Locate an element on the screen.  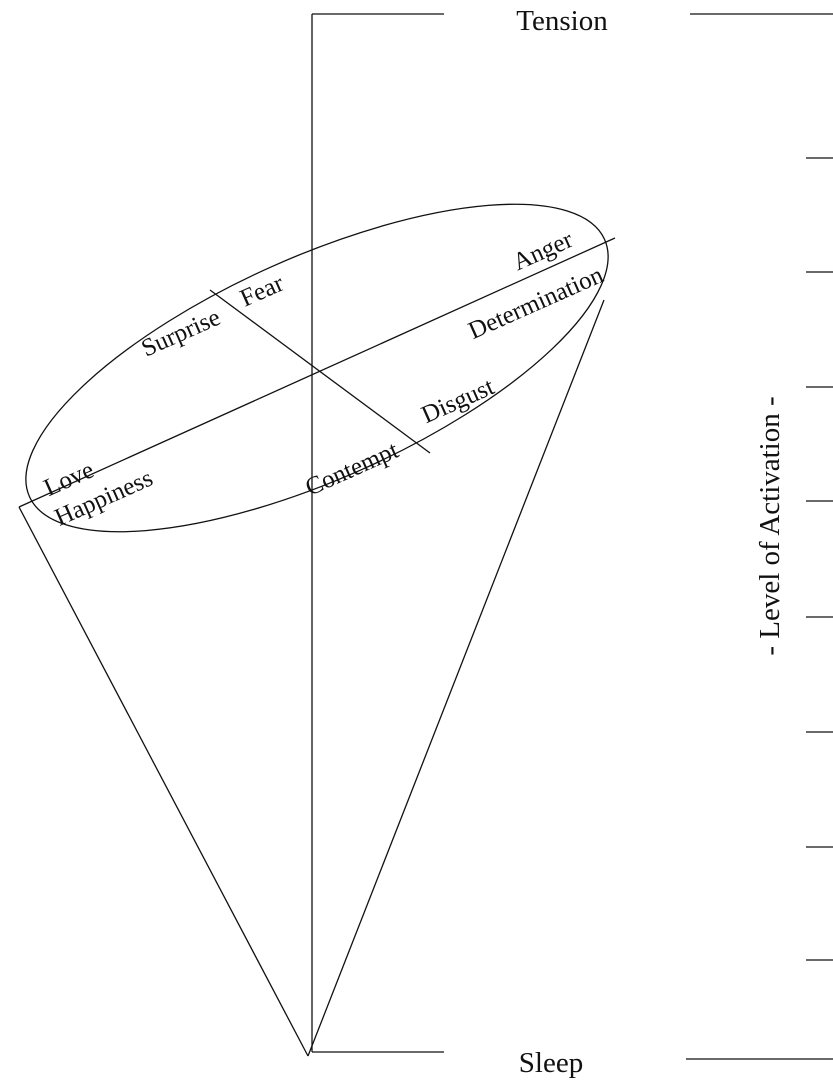
sleep-label: Sleep is located at coordinates (551, 1063).